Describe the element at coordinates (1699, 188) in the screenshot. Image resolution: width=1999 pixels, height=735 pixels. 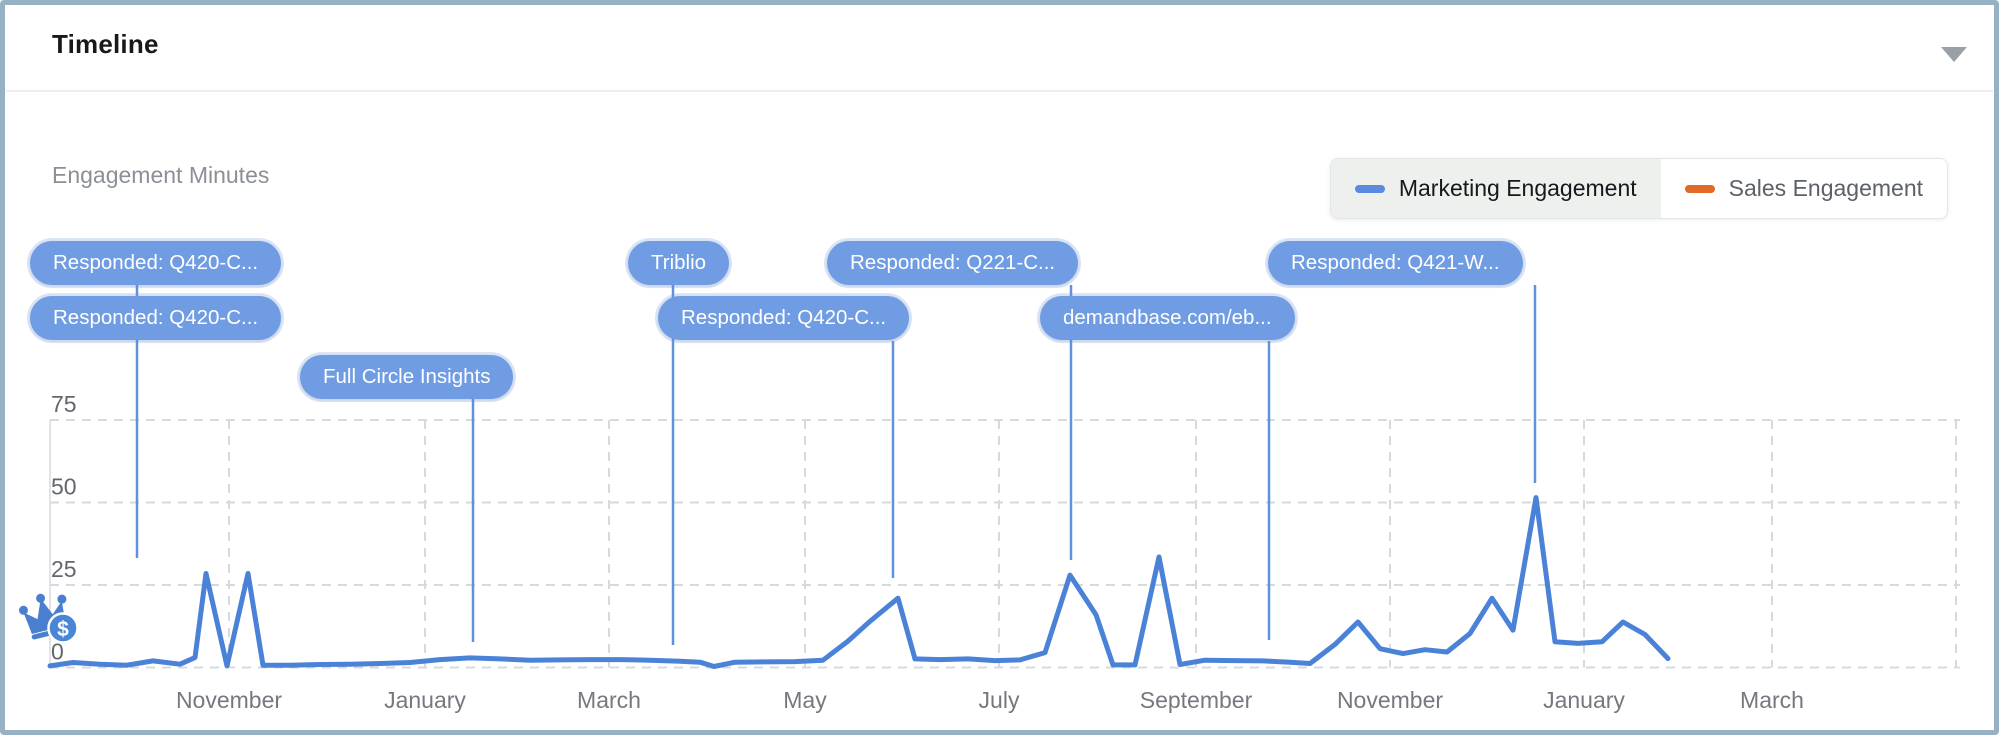
I see `sales-series-swatch-icon` at that location.